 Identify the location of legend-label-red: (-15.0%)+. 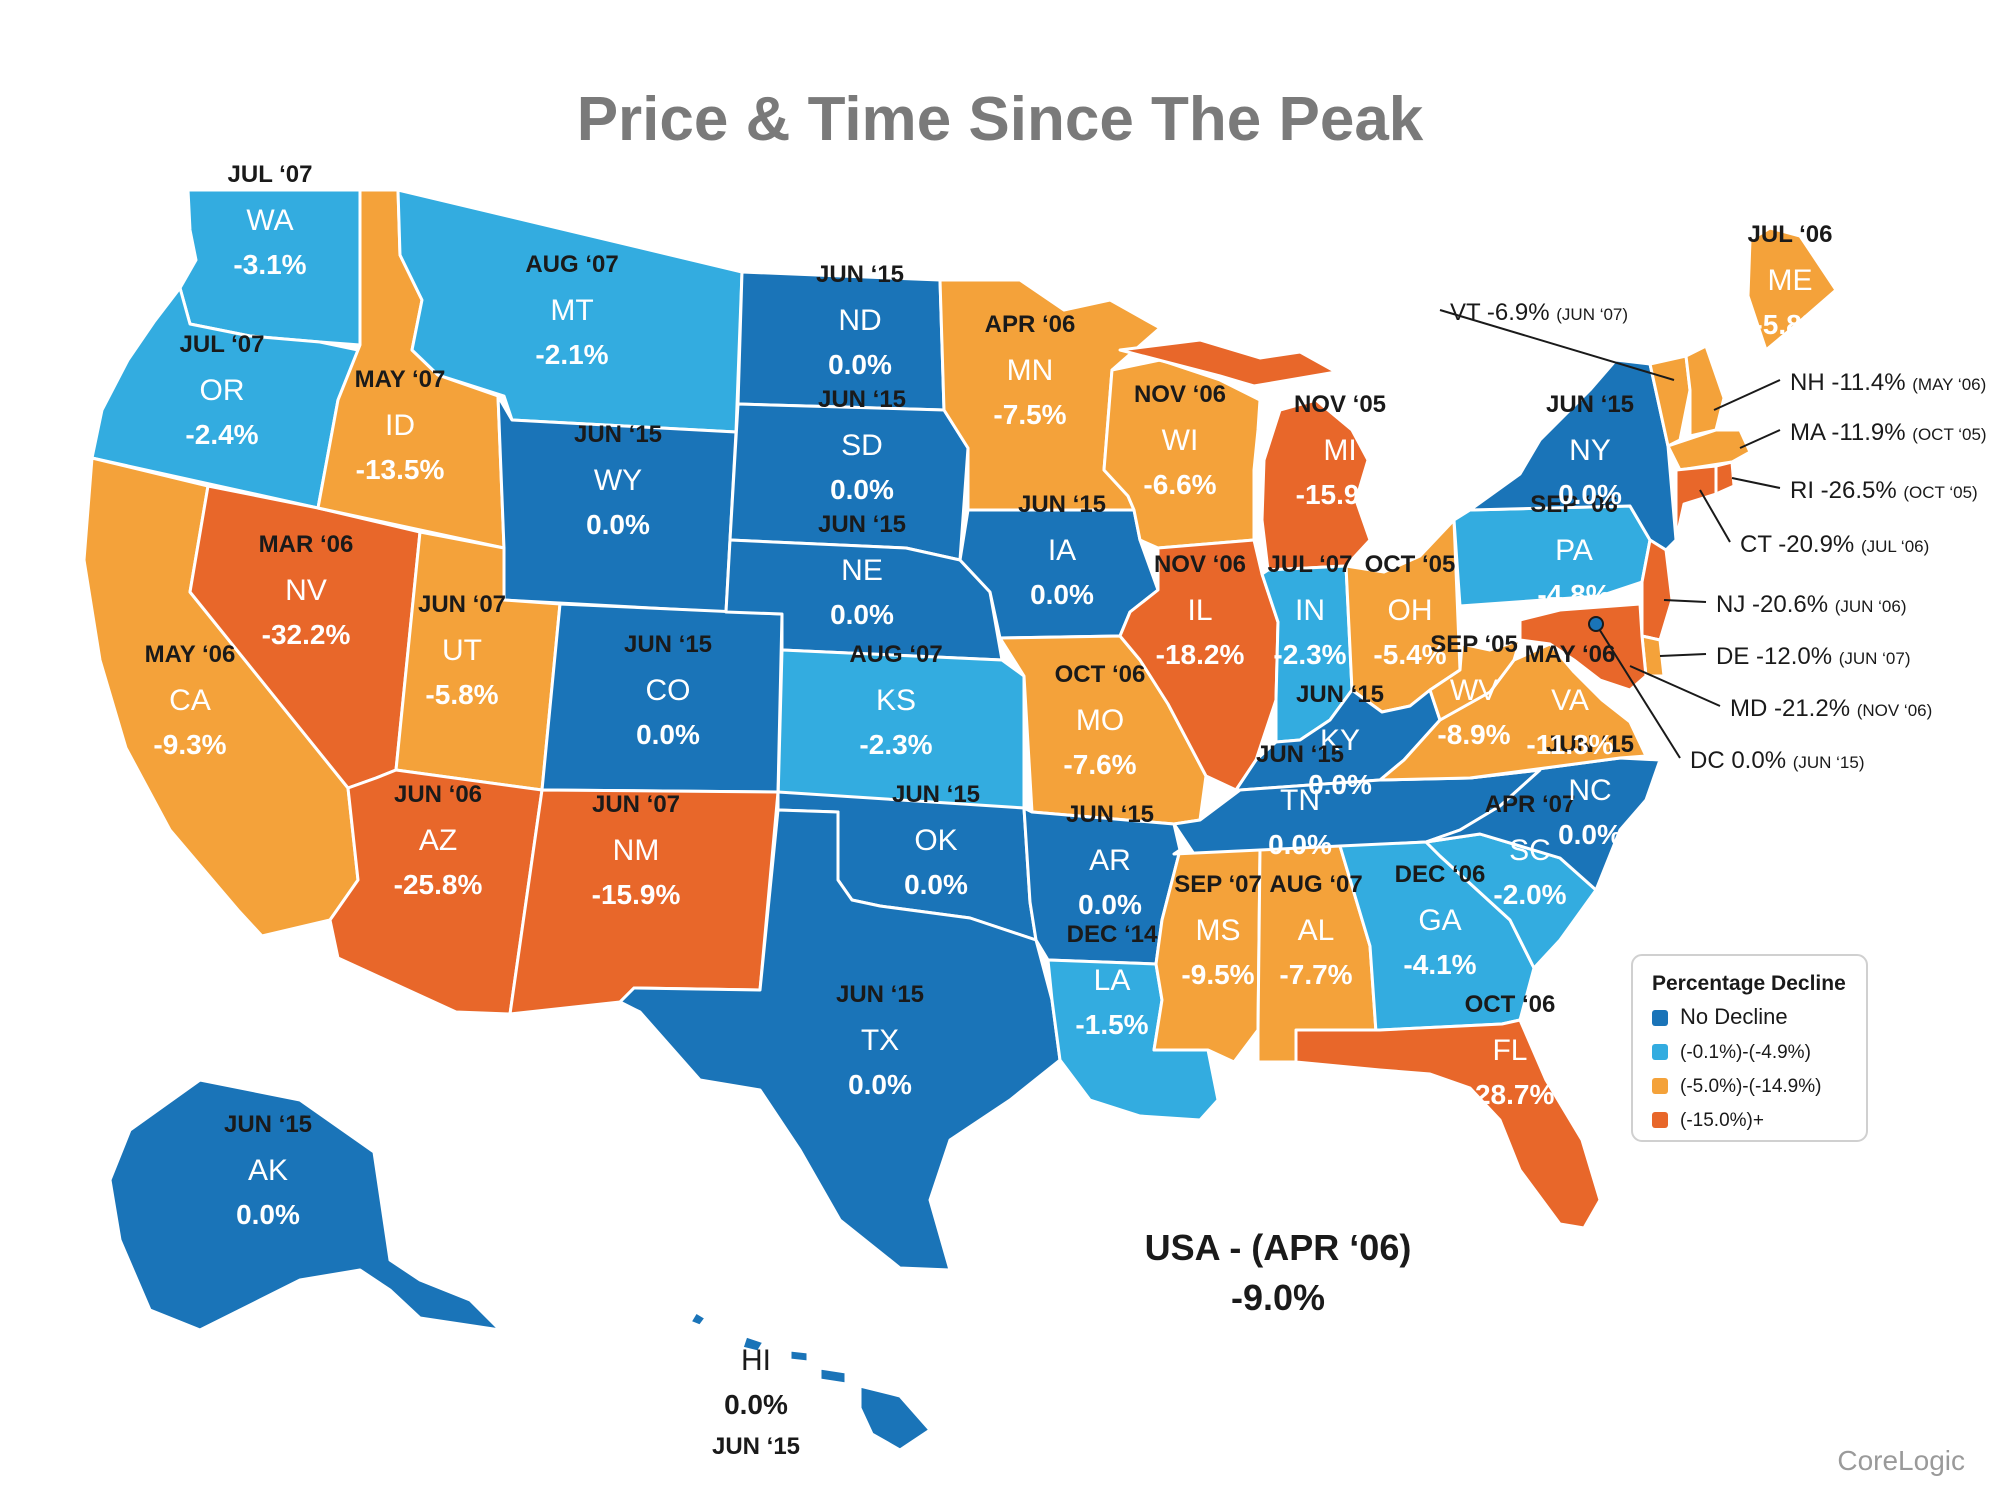
(1722, 1120).